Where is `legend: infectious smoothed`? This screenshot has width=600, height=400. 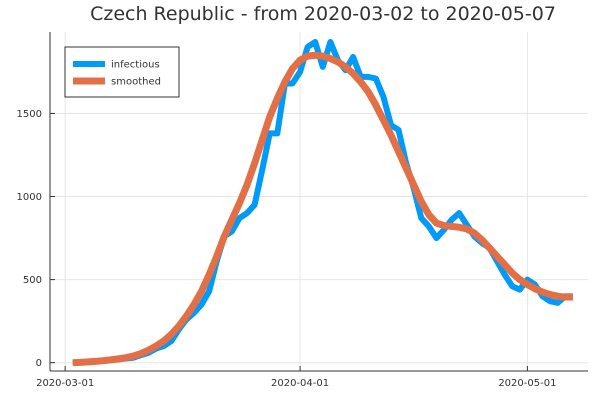 legend: infectious smoothed is located at coordinates (122, 72).